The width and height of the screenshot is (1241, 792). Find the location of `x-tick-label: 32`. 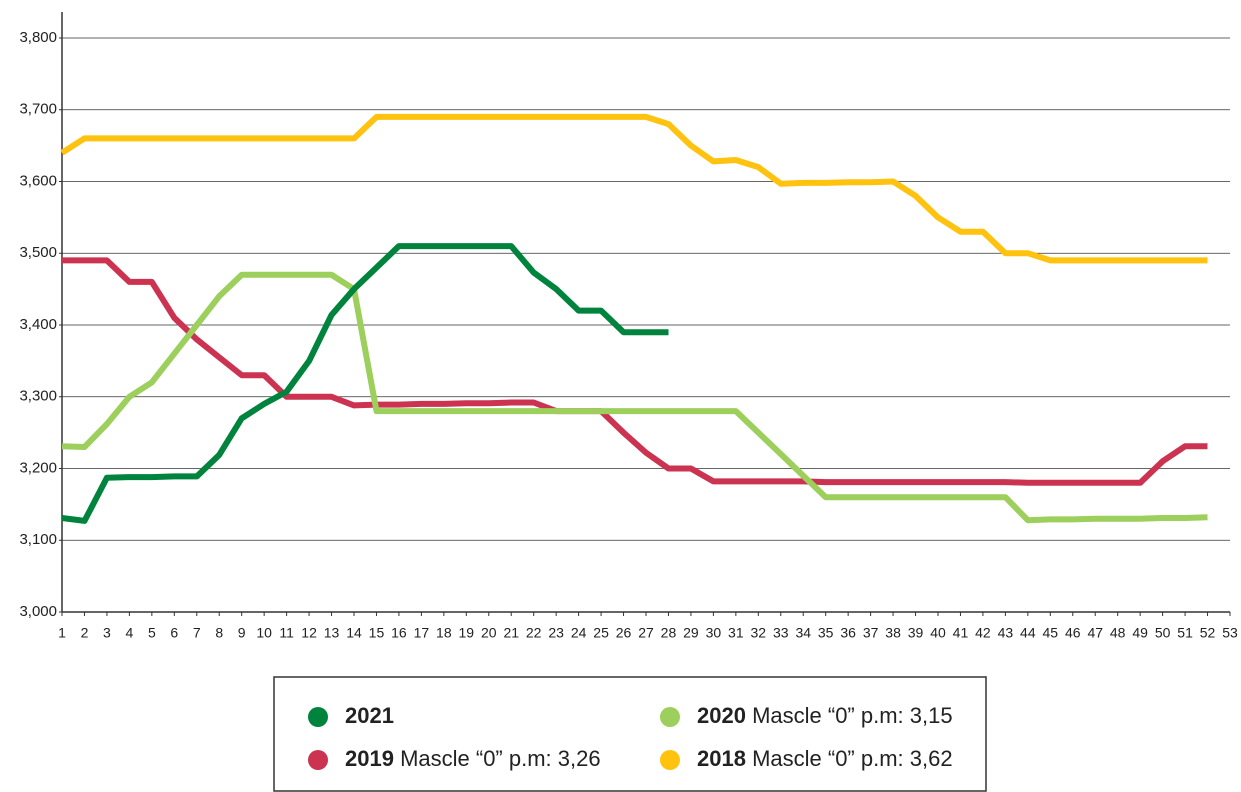

x-tick-label: 32 is located at coordinates (759, 633).